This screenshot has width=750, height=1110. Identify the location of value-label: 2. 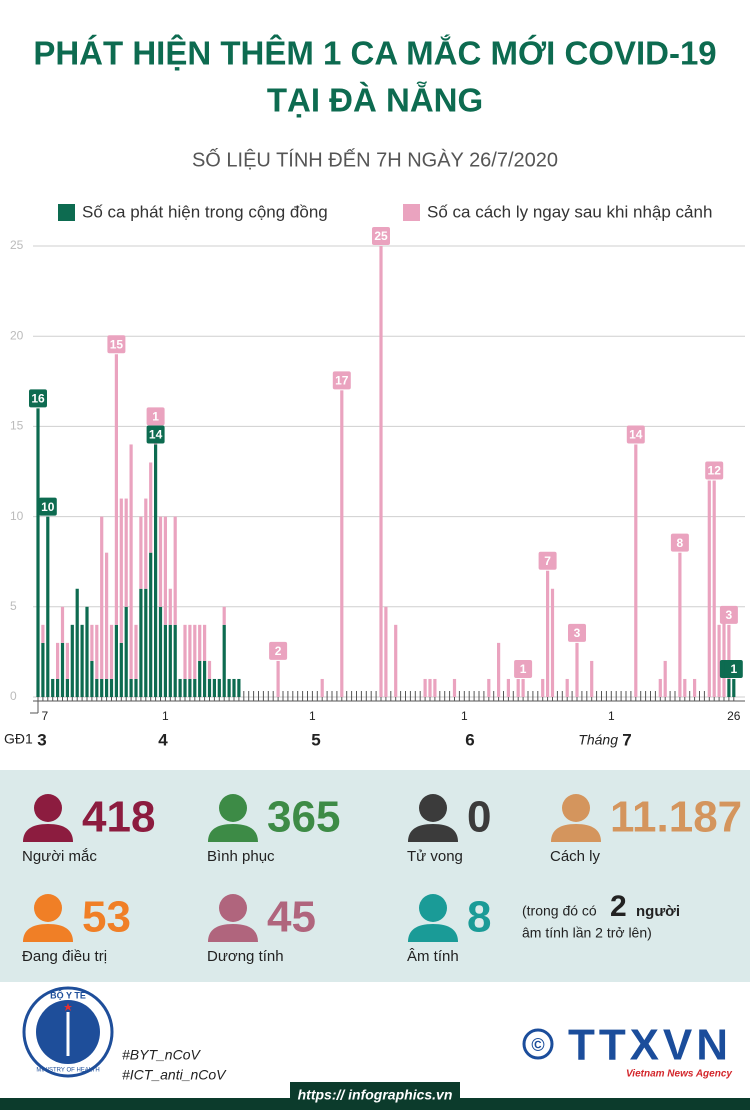
(278, 651).